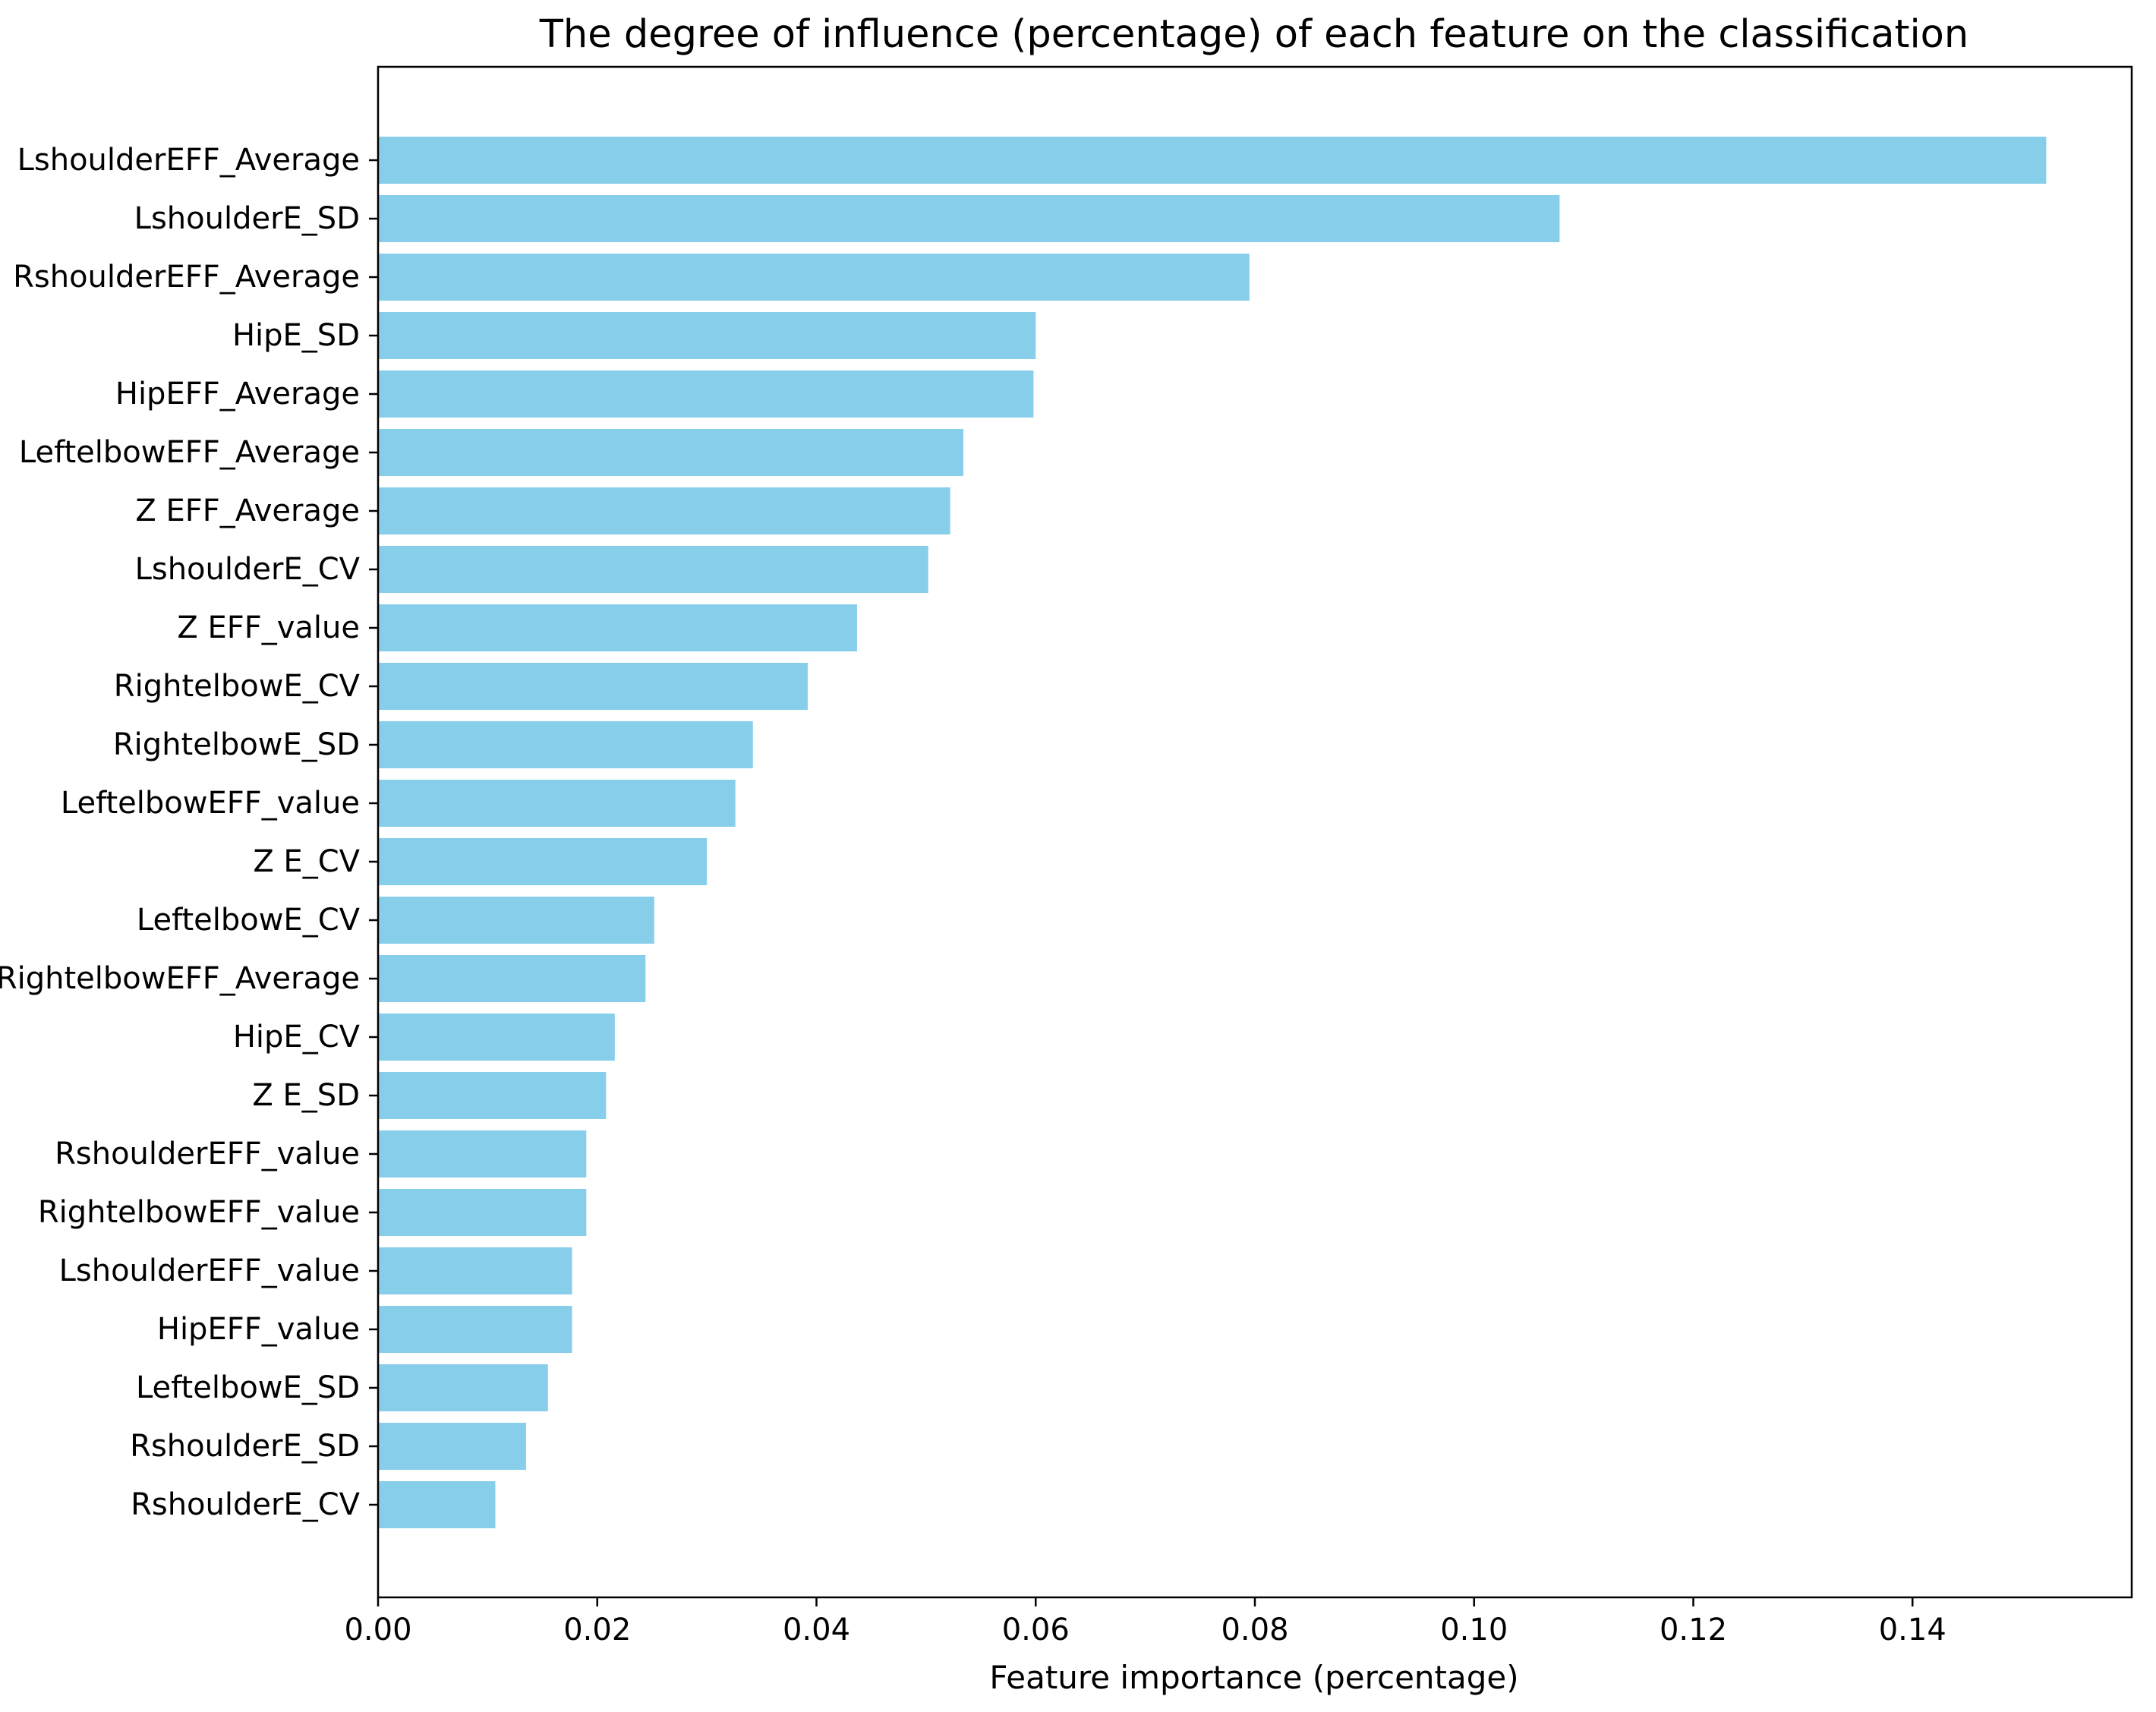 Image resolution: width=2156 pixels, height=1712 pixels. What do you see at coordinates (211, 803) in the screenshot?
I see `y-tick-label-11: LeftelbowEFF_value` at bounding box center [211, 803].